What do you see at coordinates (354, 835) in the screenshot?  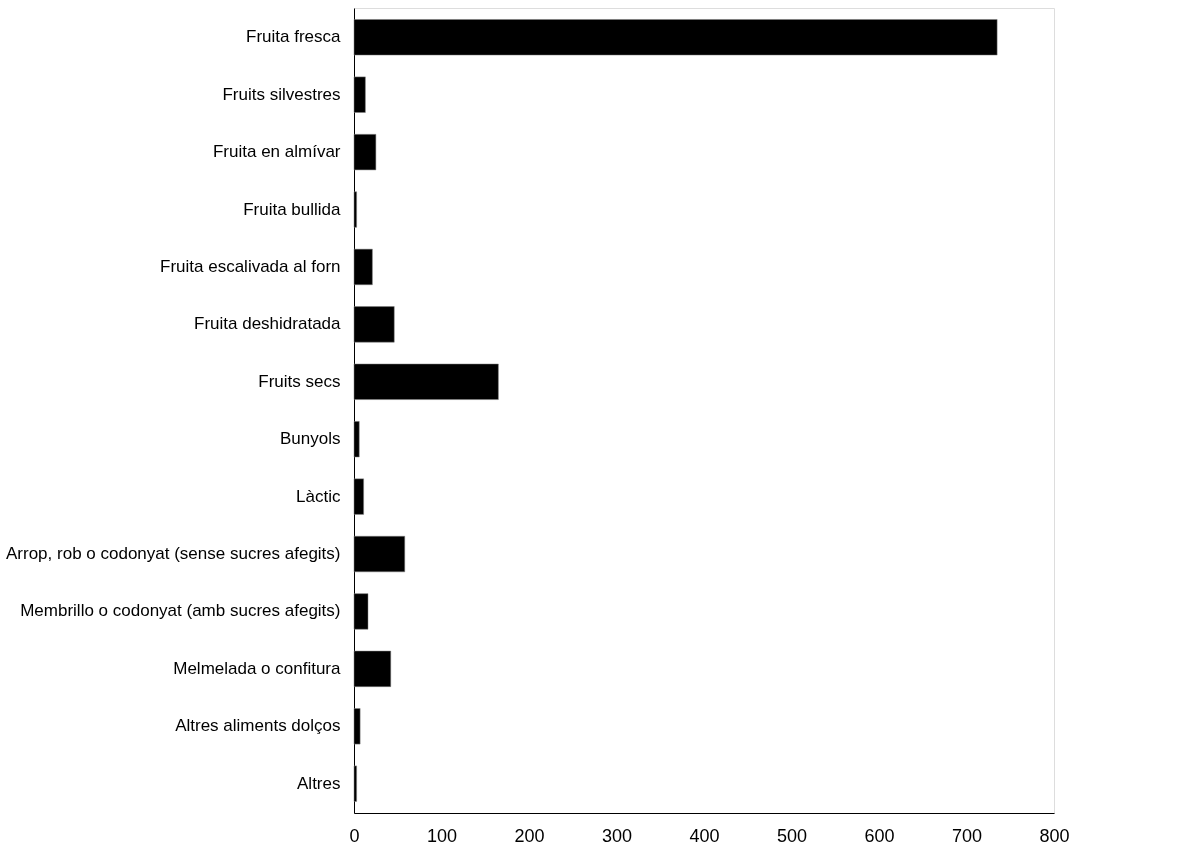 I see `x-tick-label: 0` at bounding box center [354, 835].